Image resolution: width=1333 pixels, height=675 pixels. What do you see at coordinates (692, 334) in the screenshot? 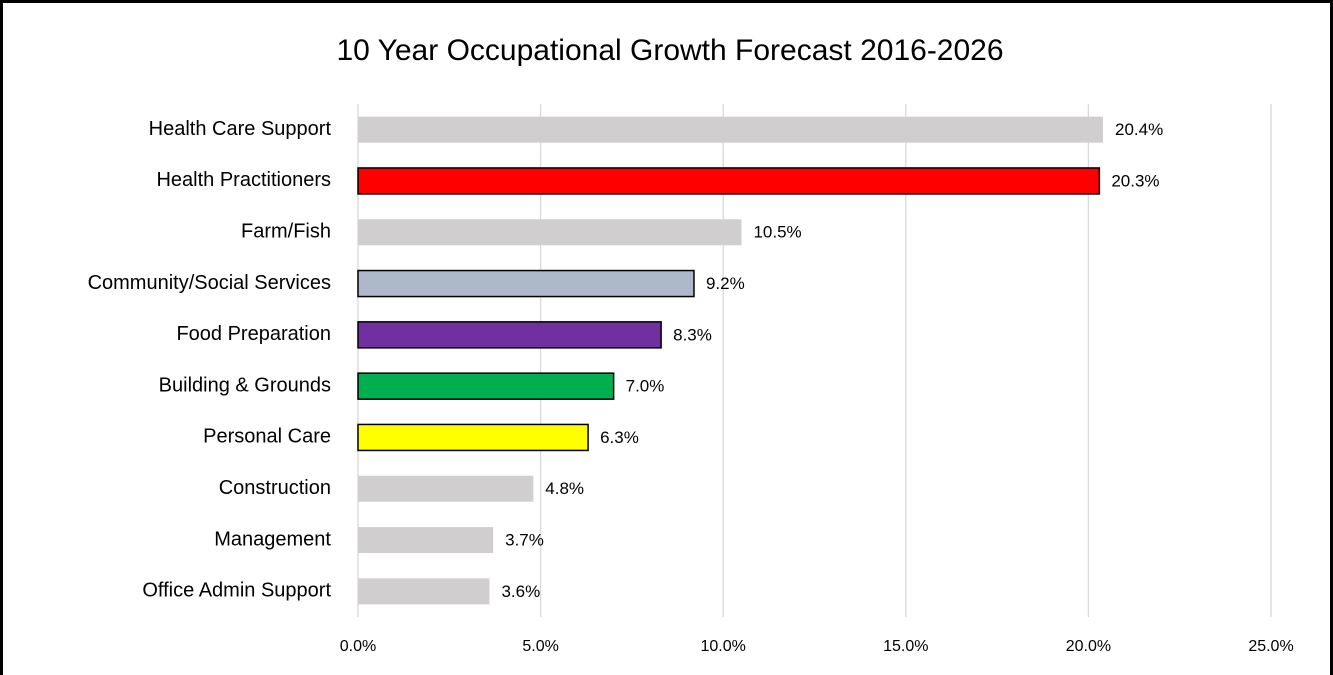
I see `data-label: 8.3%` at bounding box center [692, 334].